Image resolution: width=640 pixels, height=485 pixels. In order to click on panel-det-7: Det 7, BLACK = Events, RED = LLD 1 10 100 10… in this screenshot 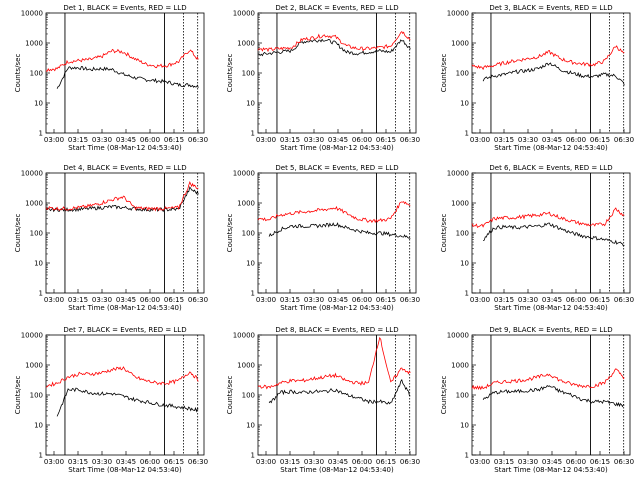, I will do `click(111, 400)`.